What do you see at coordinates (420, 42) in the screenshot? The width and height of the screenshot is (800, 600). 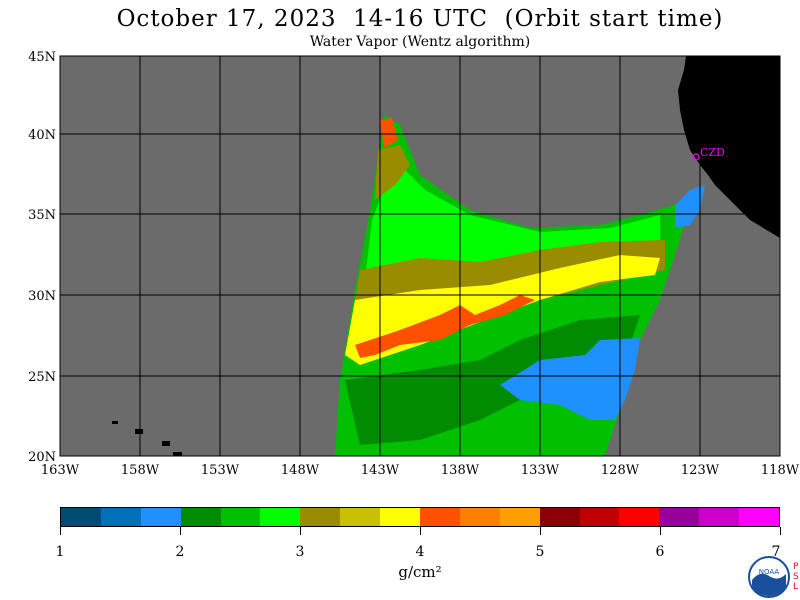 I see `map-subtitle: Water Vapor (Wentz algorithm)` at bounding box center [420, 42].